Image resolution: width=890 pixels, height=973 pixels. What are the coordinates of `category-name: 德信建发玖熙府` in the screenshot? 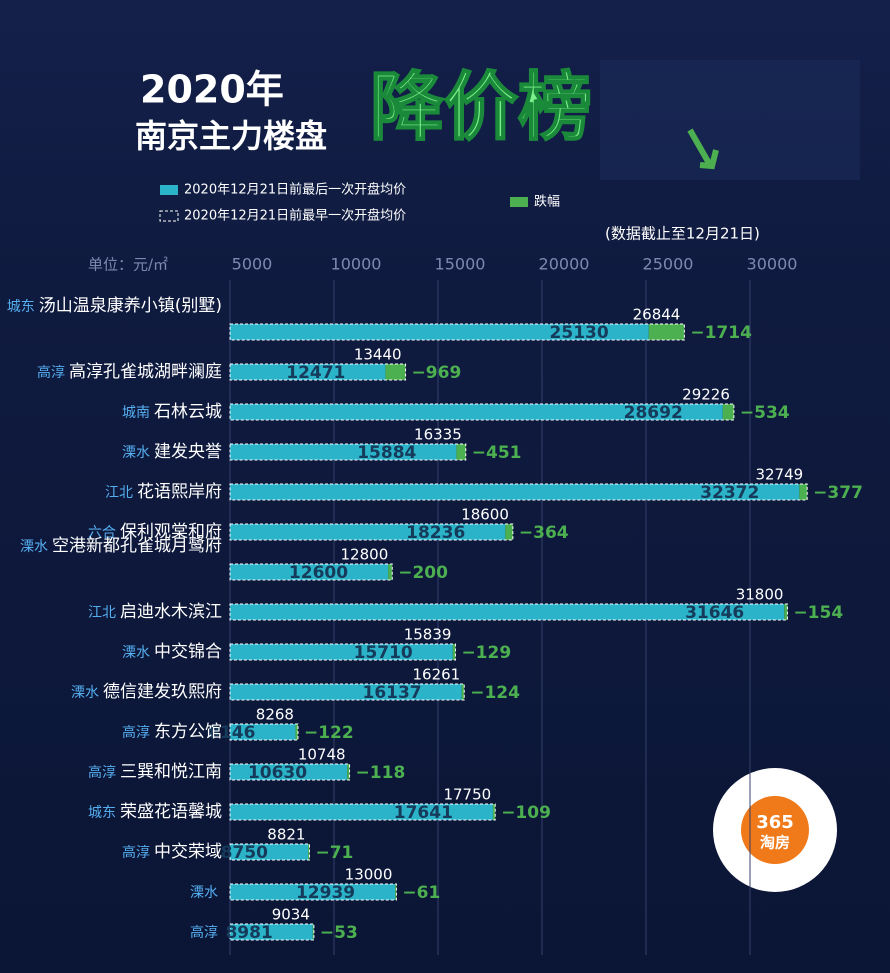 It's located at (162, 692).